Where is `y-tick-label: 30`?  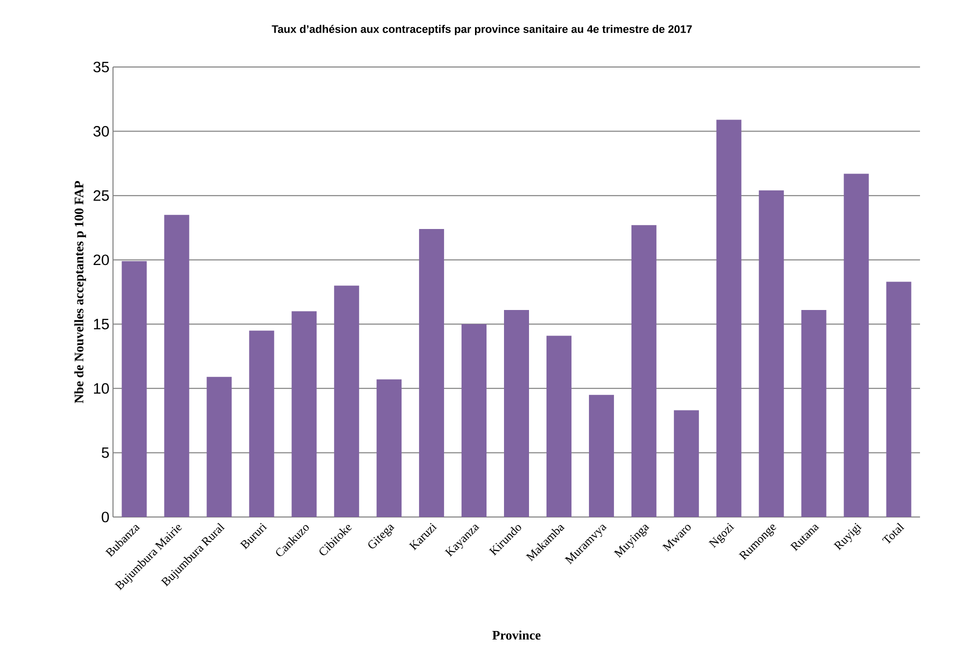 y-tick-label: 30 is located at coordinates (101, 131).